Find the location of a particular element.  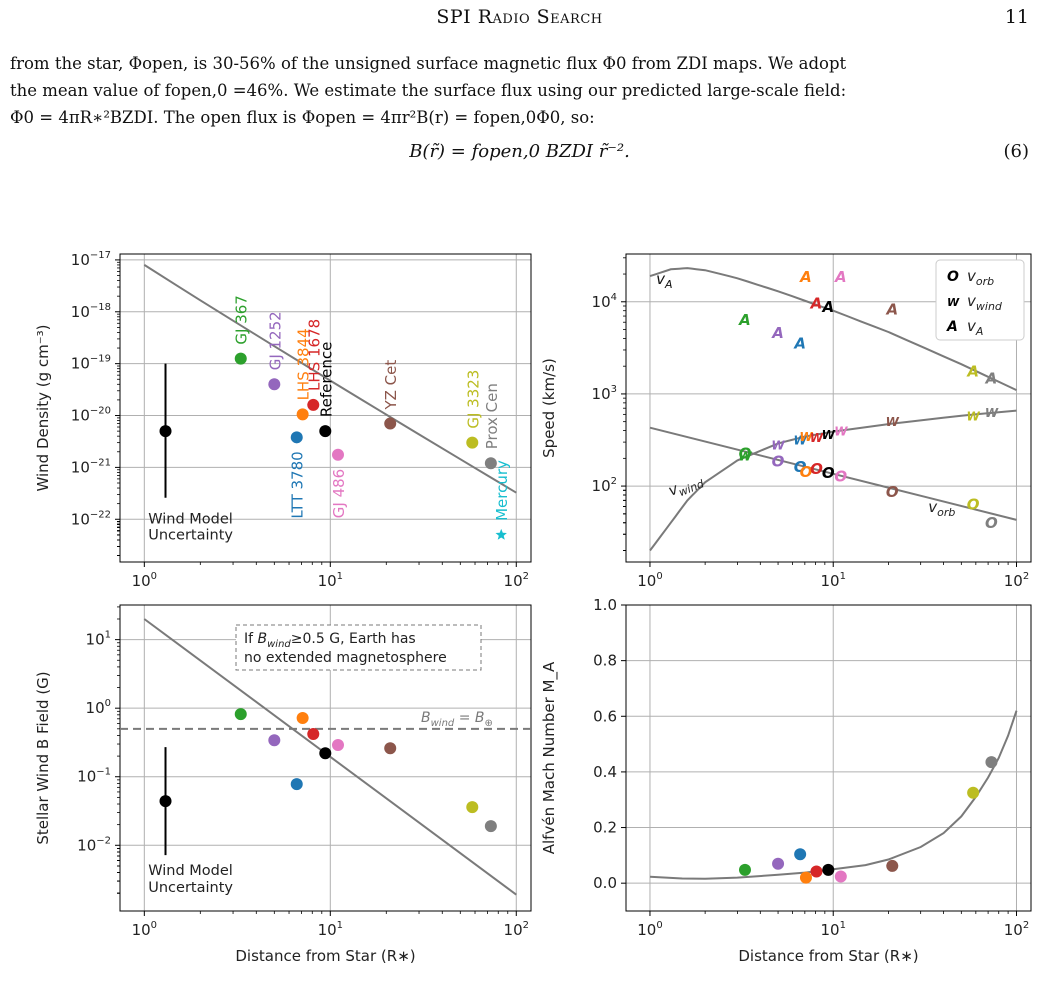

y-tick-exponent: −20 is located at coordinates (100, 411).